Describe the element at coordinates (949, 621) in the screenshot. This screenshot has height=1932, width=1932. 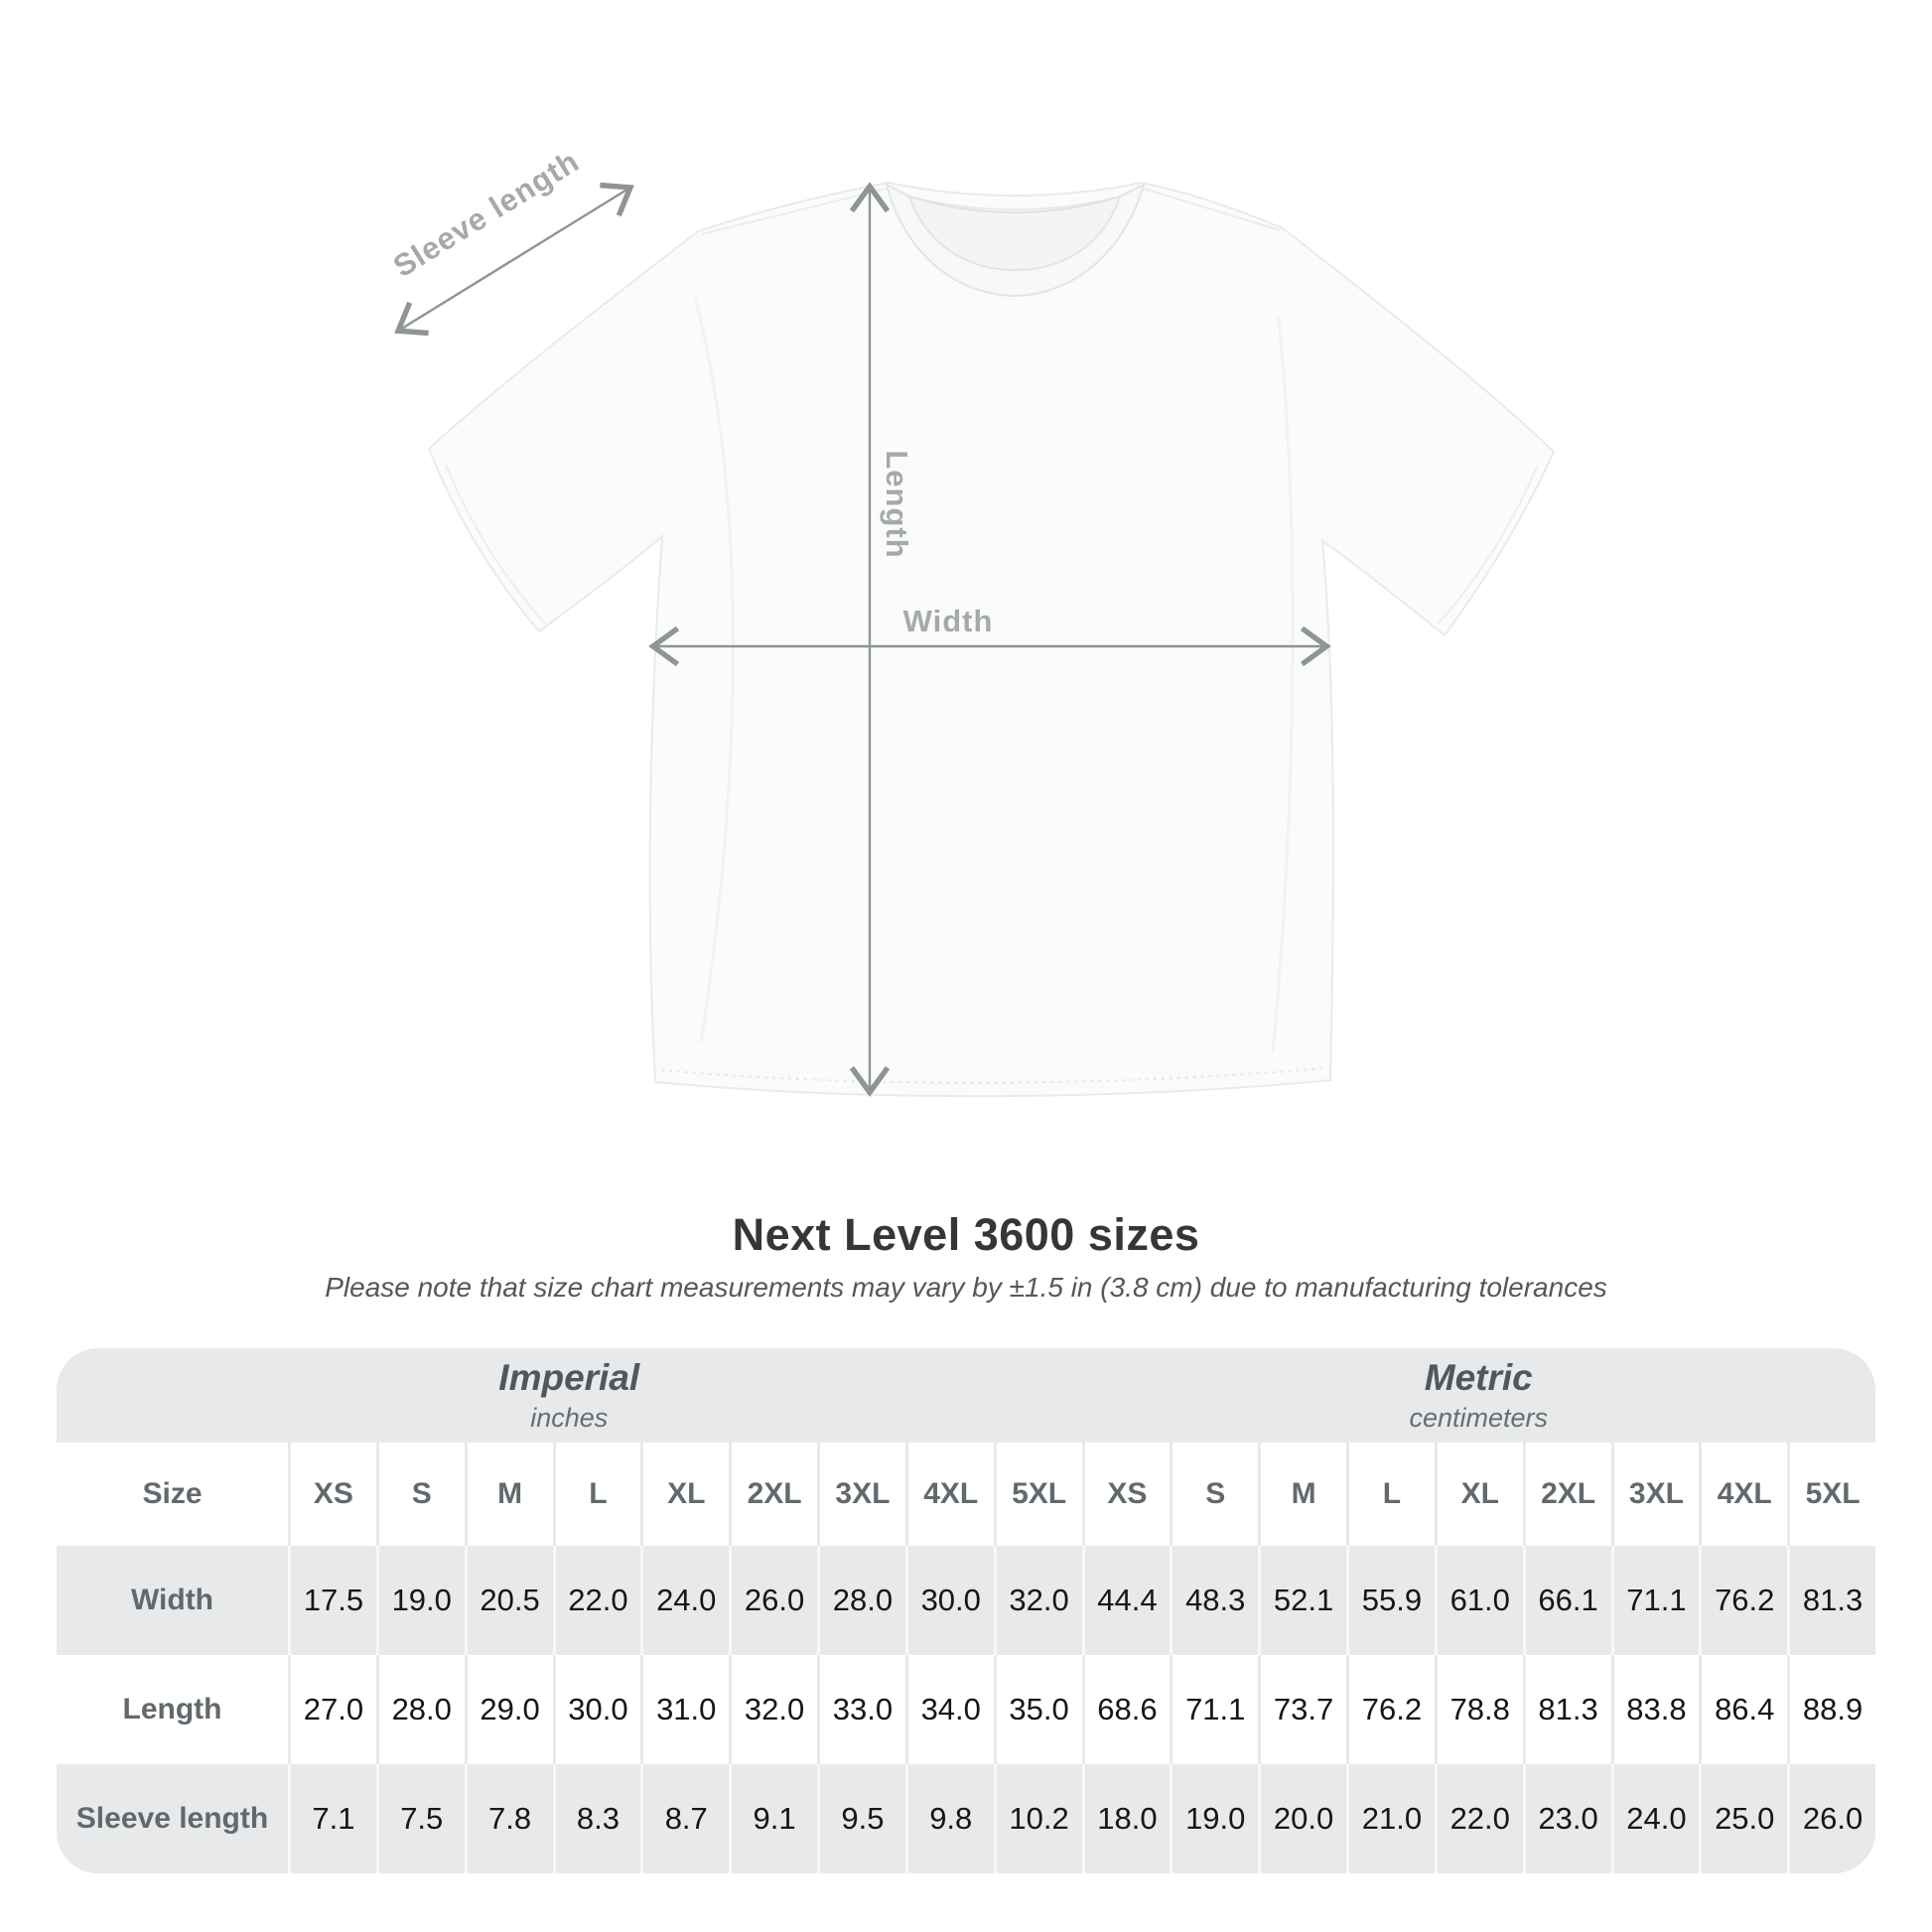
I see `width-label: Width` at that location.